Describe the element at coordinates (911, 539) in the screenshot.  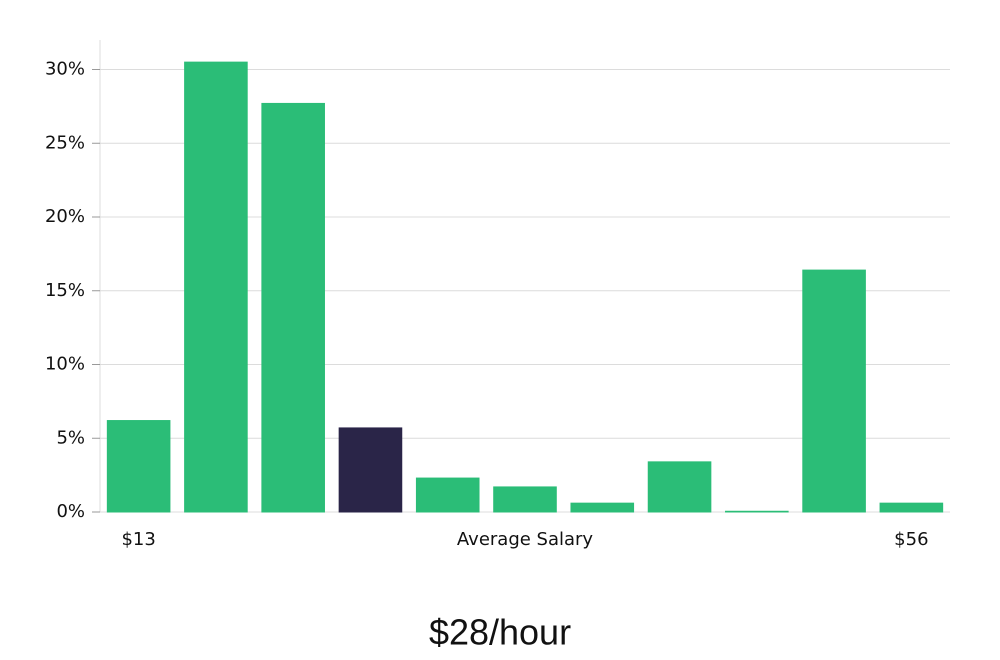
I see `x-tick-label: $56` at that location.